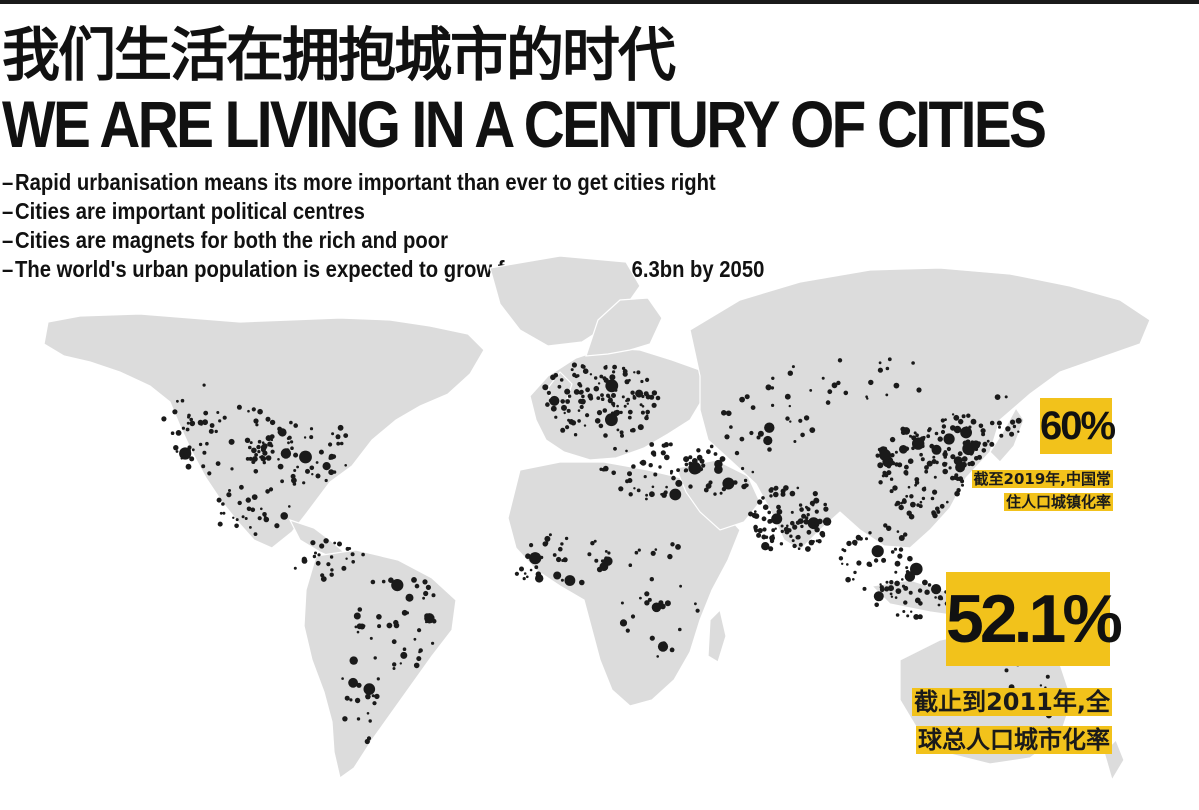 The height and width of the screenshot is (810, 1199). I want to click on china-caption-line: 住人口城镇化率, so click(1058, 502).